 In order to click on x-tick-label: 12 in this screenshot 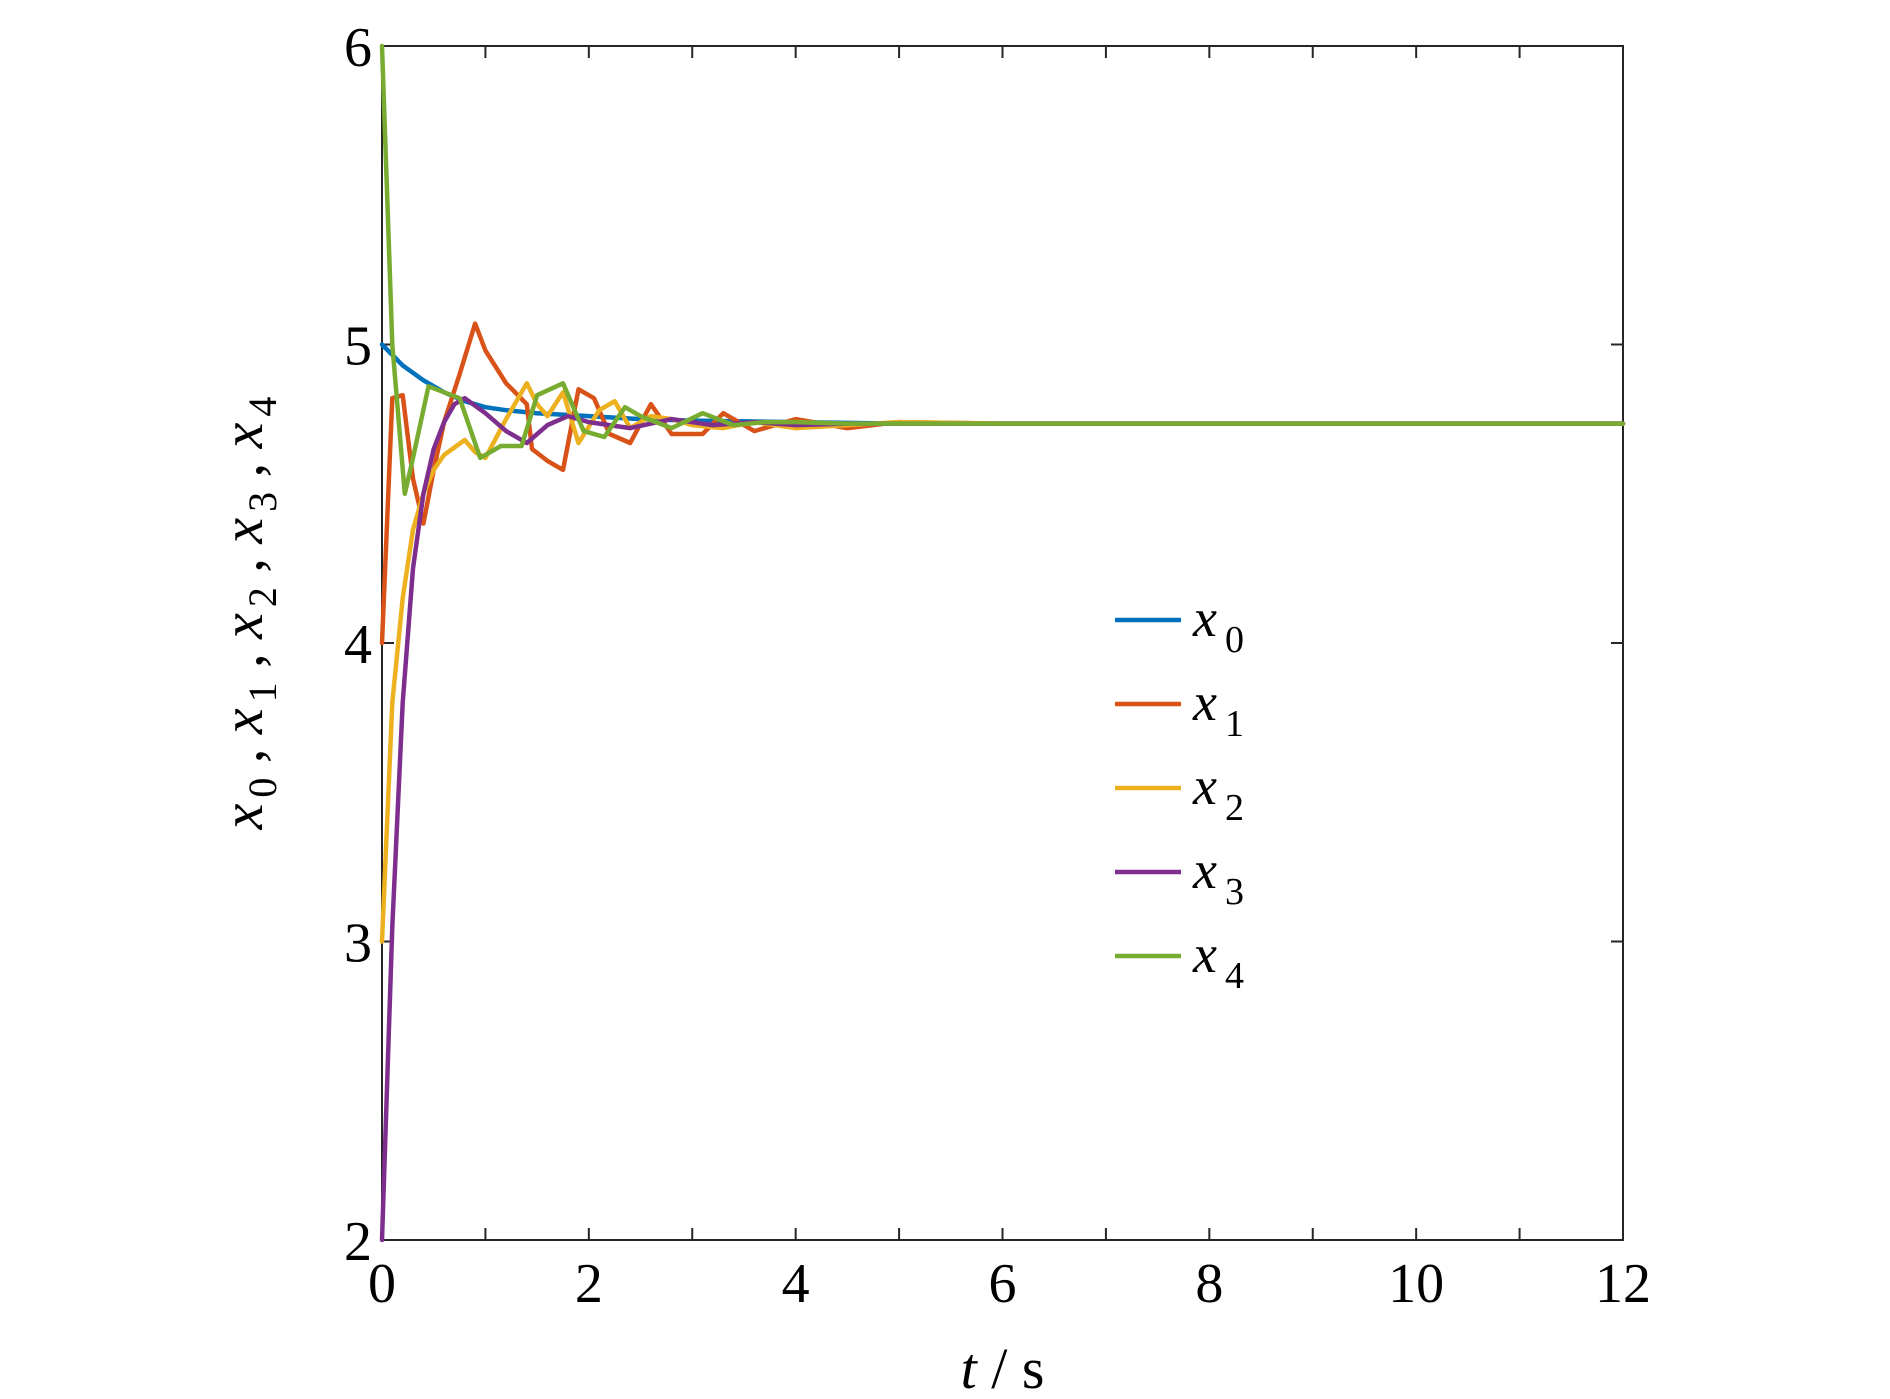, I will do `click(1623, 1284)`.